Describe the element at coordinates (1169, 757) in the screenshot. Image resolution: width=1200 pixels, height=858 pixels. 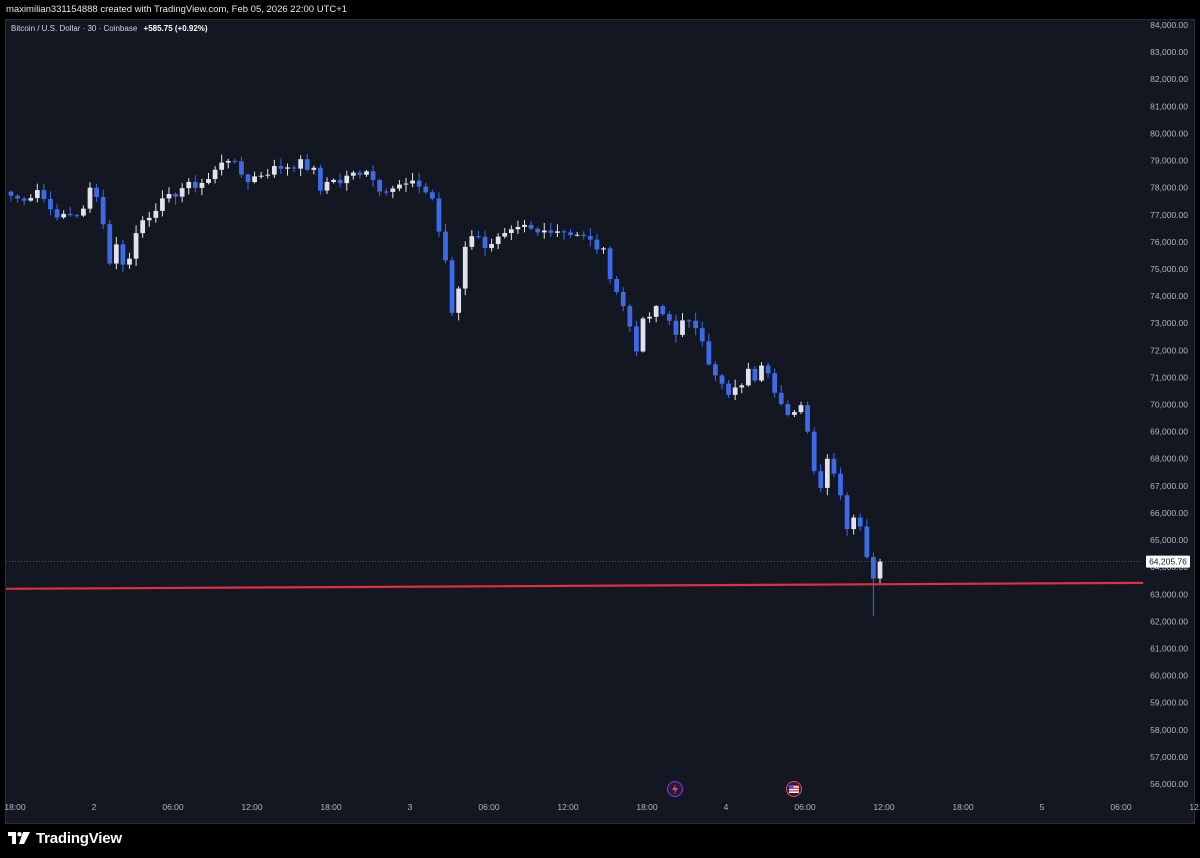
I see `y-tick-label: 57,000.00` at that location.